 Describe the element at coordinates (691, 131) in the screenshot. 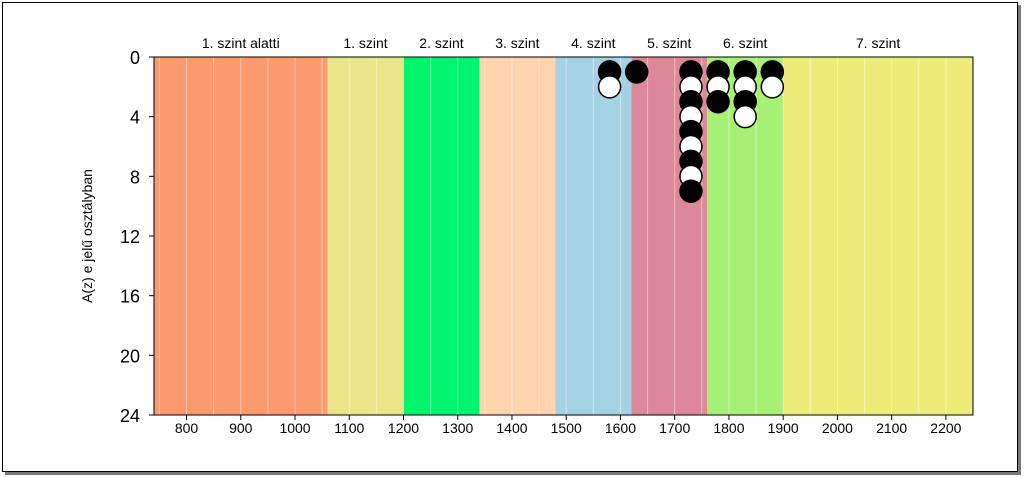

I see `data-points` at that location.